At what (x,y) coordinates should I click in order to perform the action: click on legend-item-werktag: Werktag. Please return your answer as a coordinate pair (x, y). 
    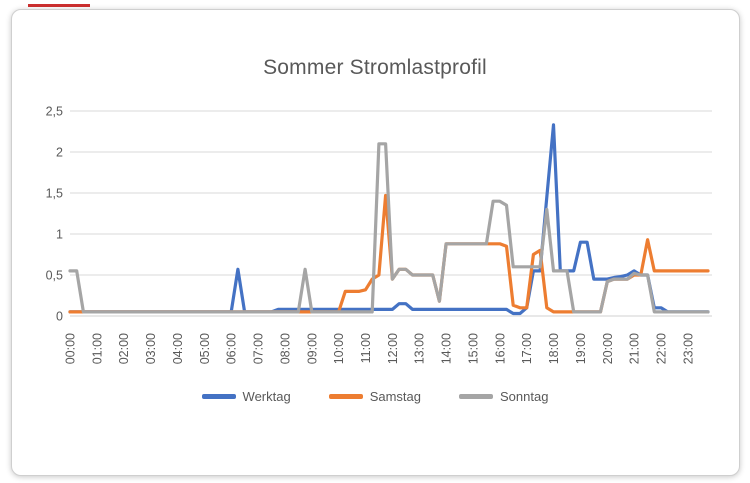
    Looking at the image, I should click on (246, 396).